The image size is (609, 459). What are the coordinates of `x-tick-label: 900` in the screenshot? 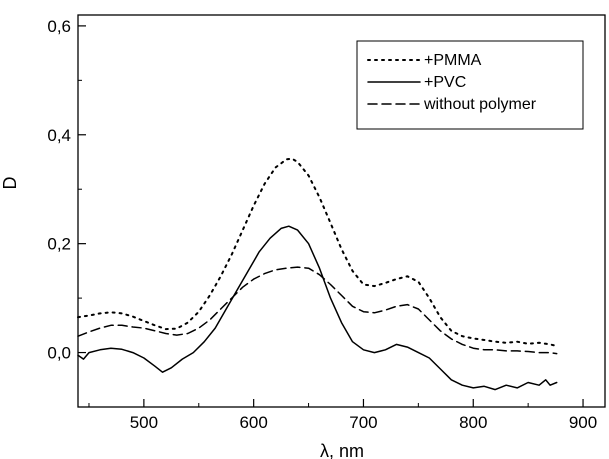 It's located at (583, 422).